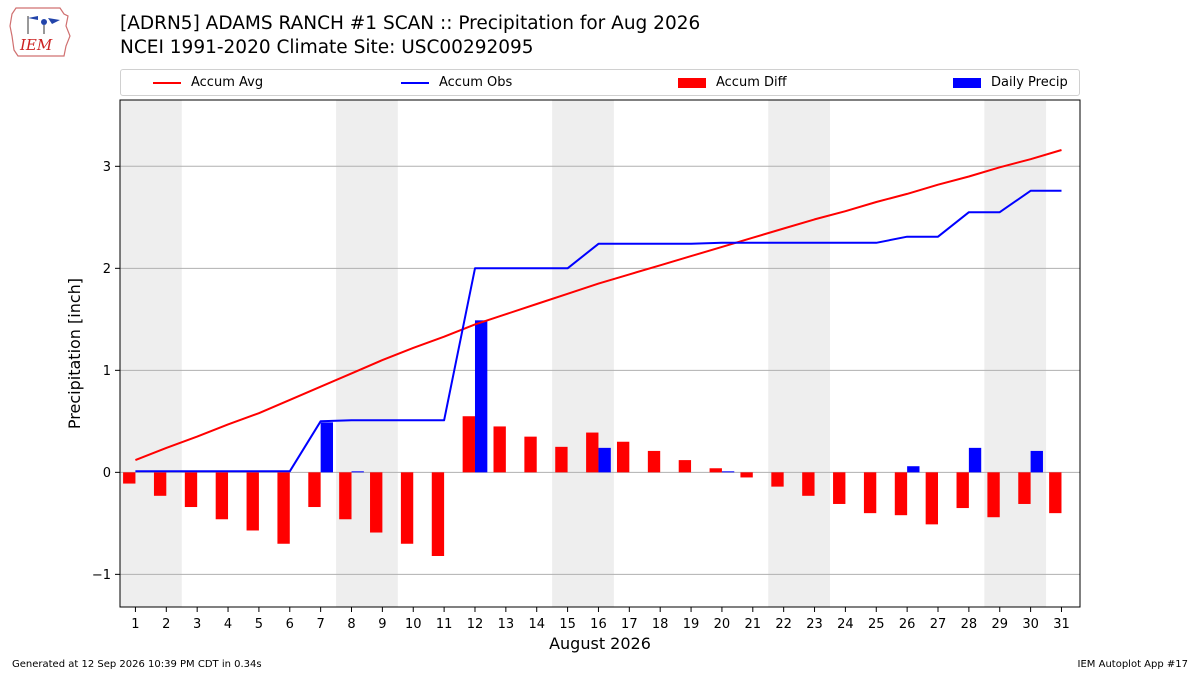  I want to click on x-tick-label-2: 2, so click(166, 624).